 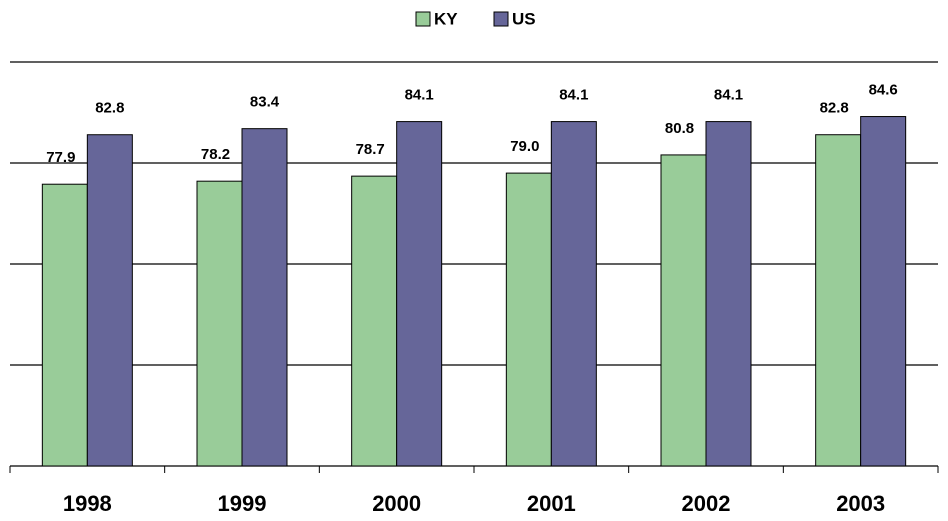 What do you see at coordinates (860, 503) in the screenshot?
I see `x-tick-label: 2003` at bounding box center [860, 503].